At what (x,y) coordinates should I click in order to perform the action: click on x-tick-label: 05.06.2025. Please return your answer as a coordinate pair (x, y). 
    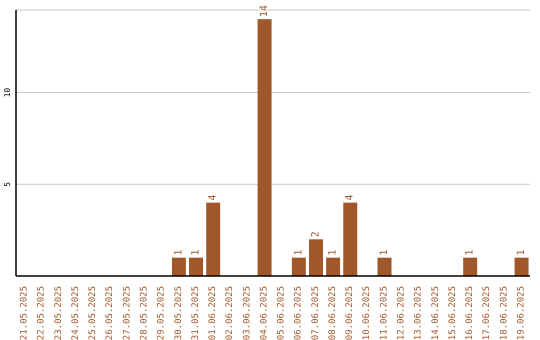
    Looking at the image, I should click on (281, 313).